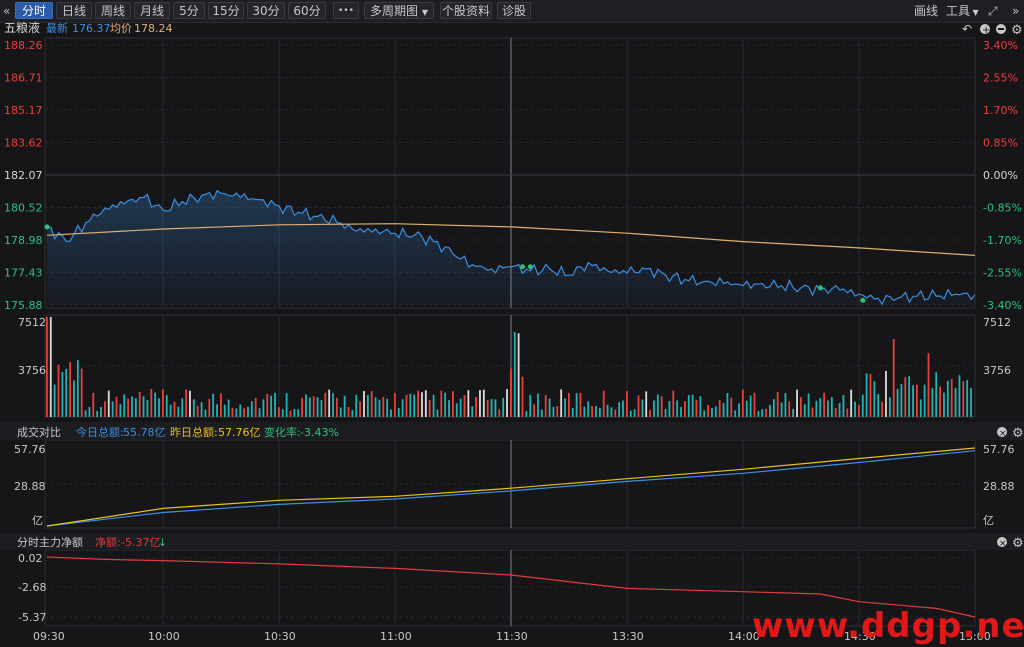  Describe the element at coordinates (999, 449) in the screenshot. I see `turnover-tick-label: 57.76` at that location.